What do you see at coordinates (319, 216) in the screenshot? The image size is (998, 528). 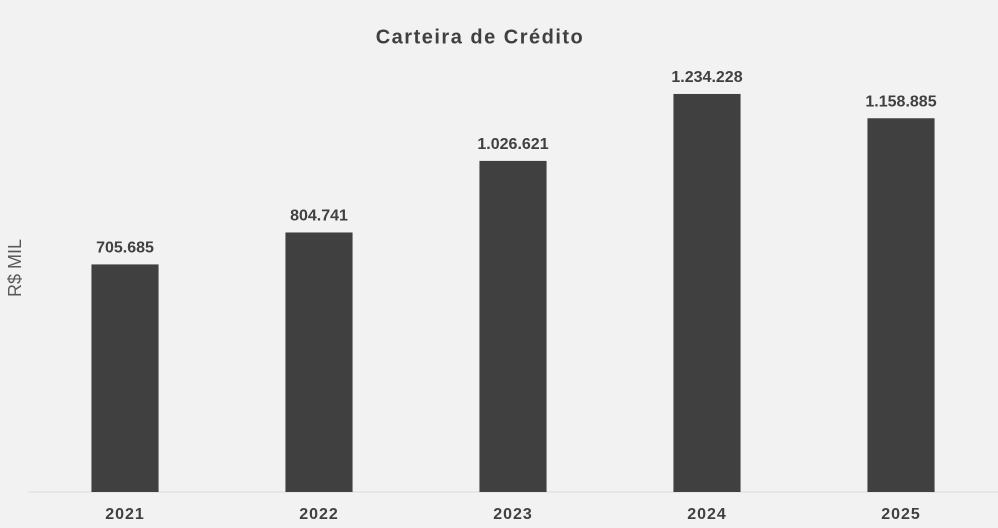 I see `data-label: 804.741` at bounding box center [319, 216].